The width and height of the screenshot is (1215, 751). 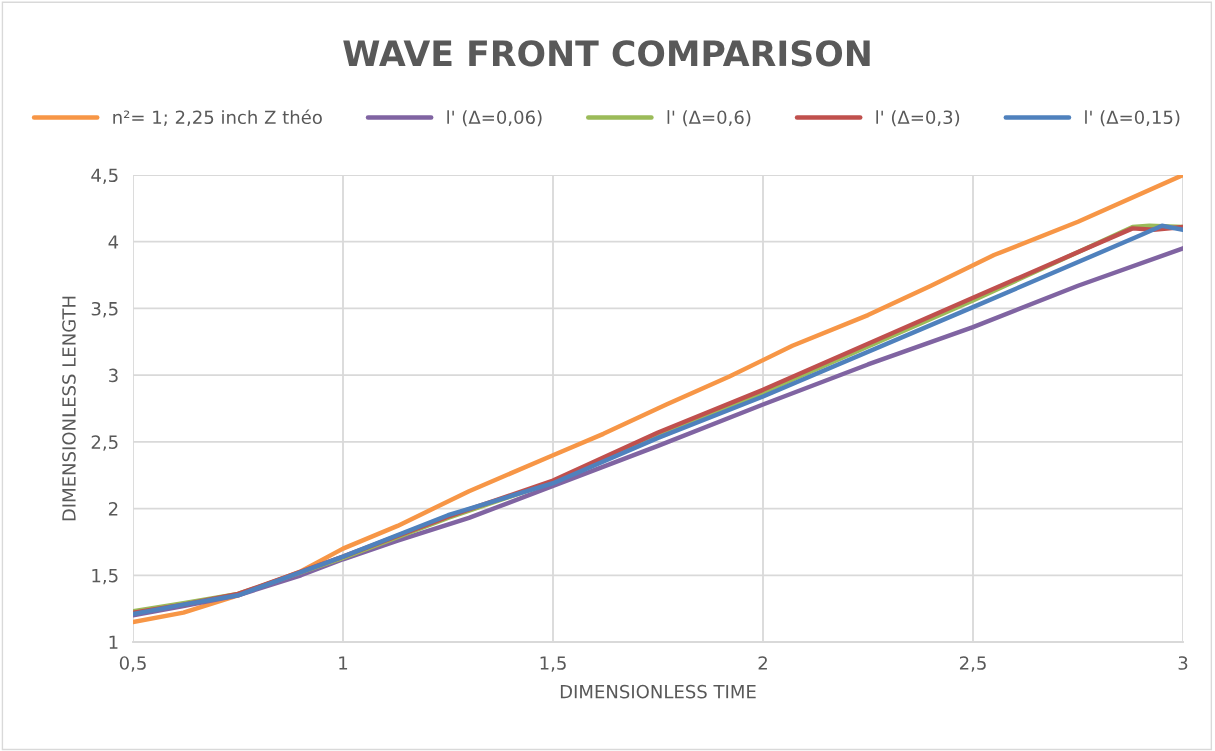 What do you see at coordinates (343, 663) in the screenshot?
I see `x-tick-label: 1` at bounding box center [343, 663].